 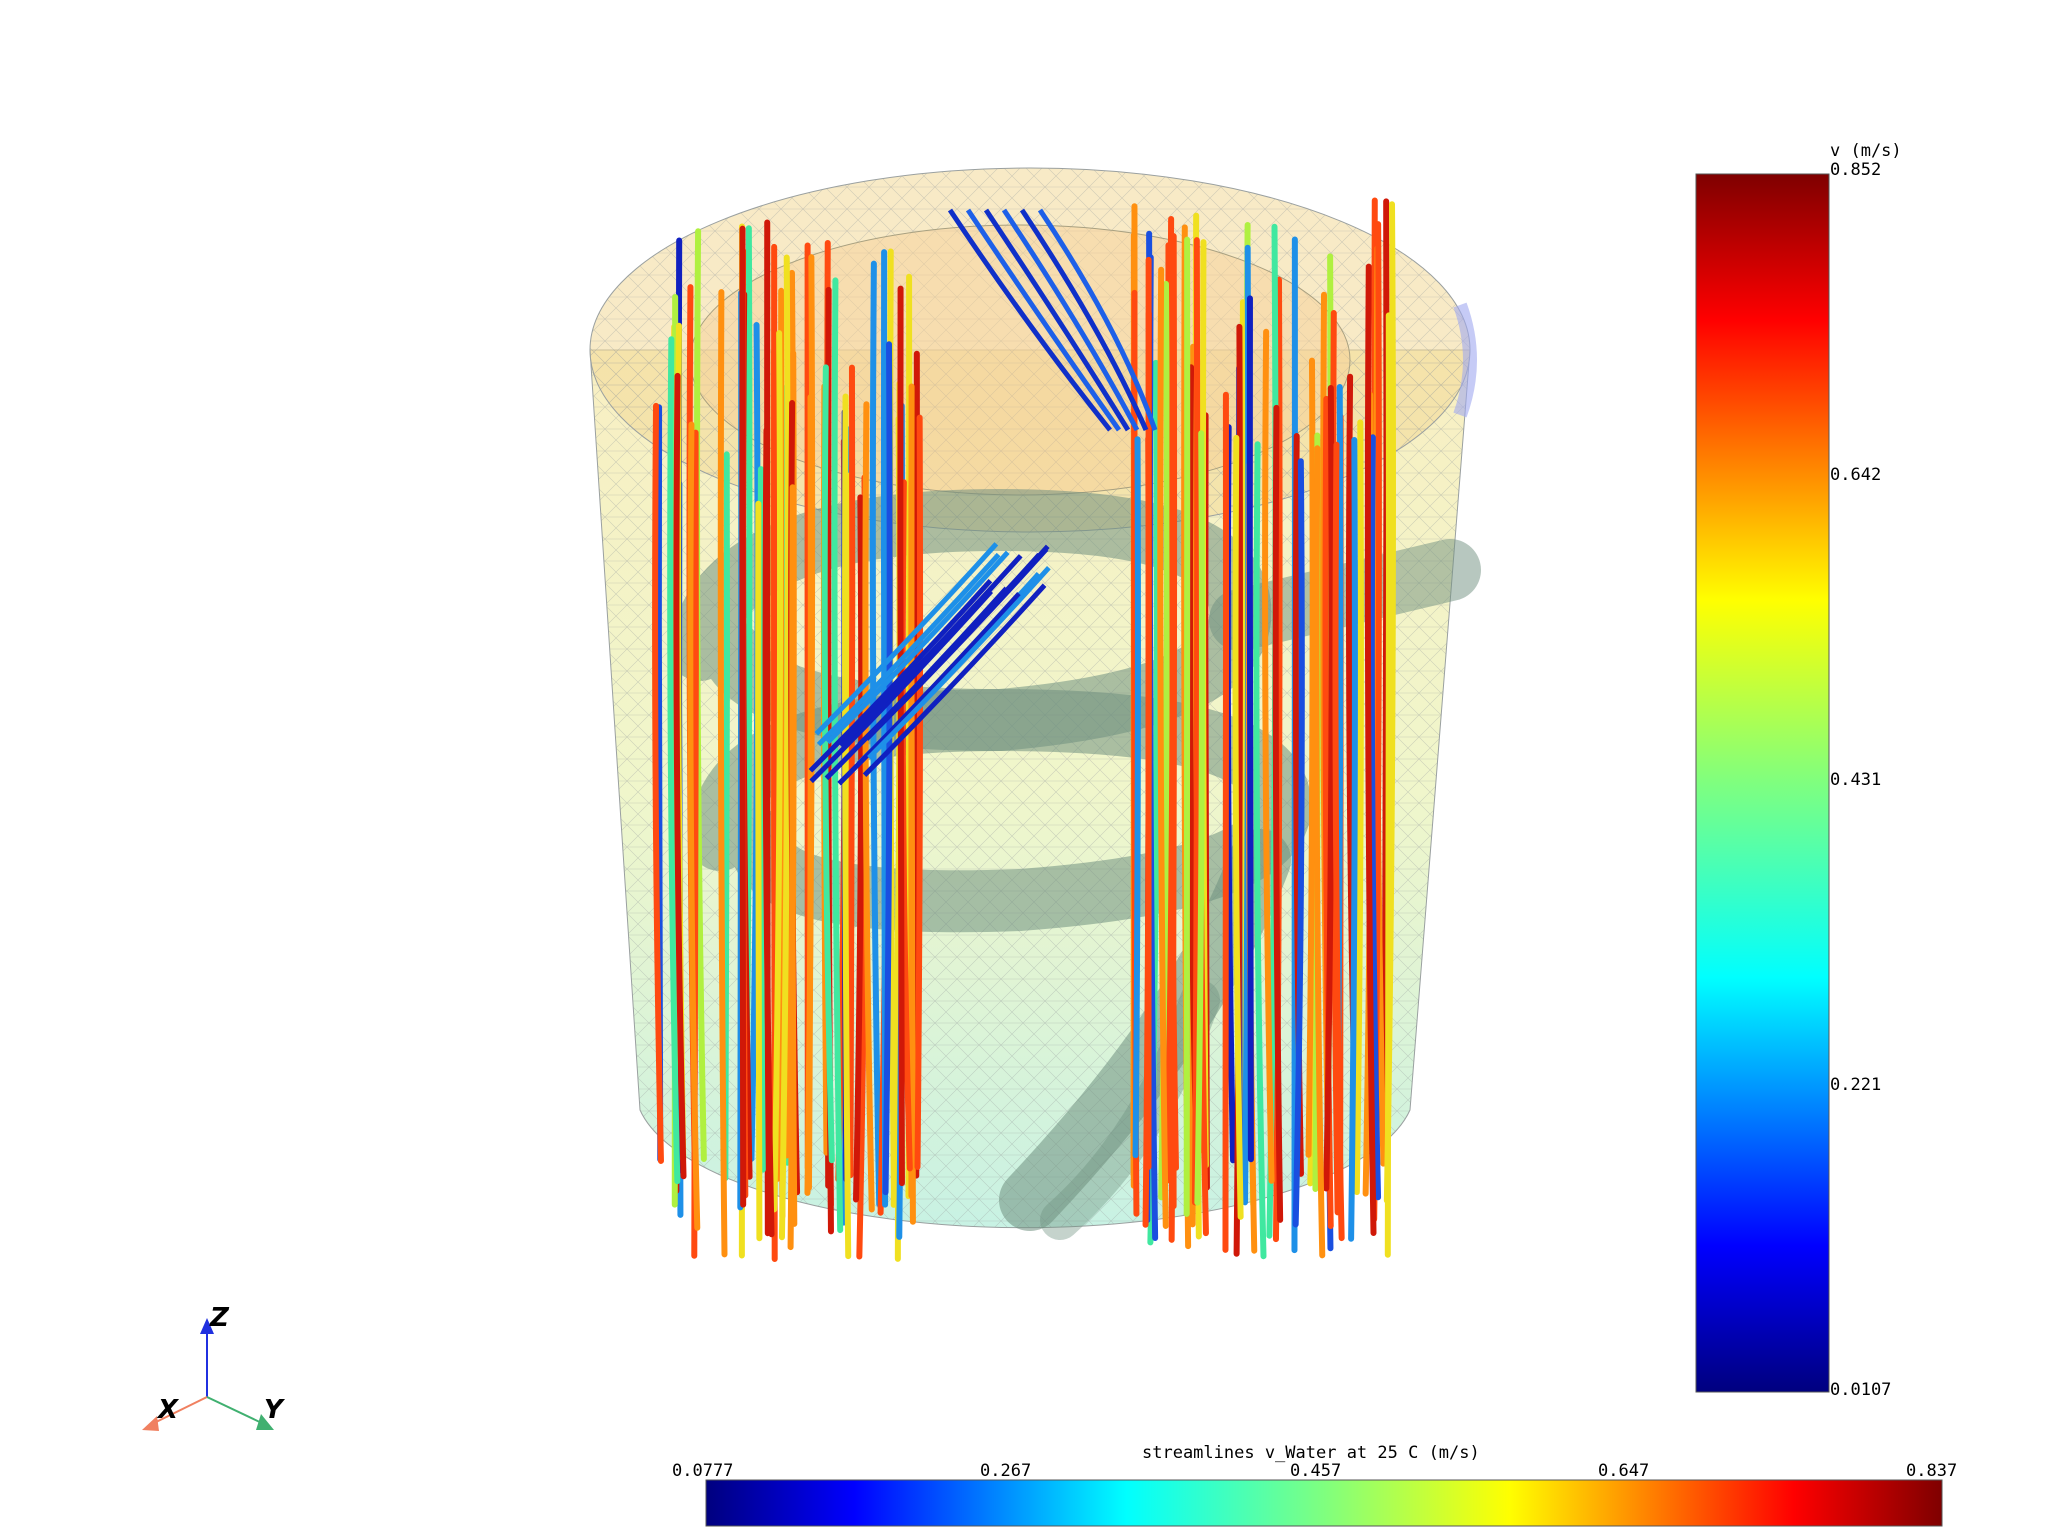 What do you see at coordinates (703, 1471) in the screenshot?
I see `horizontal-legend-tick-min: 0.0777` at bounding box center [703, 1471].